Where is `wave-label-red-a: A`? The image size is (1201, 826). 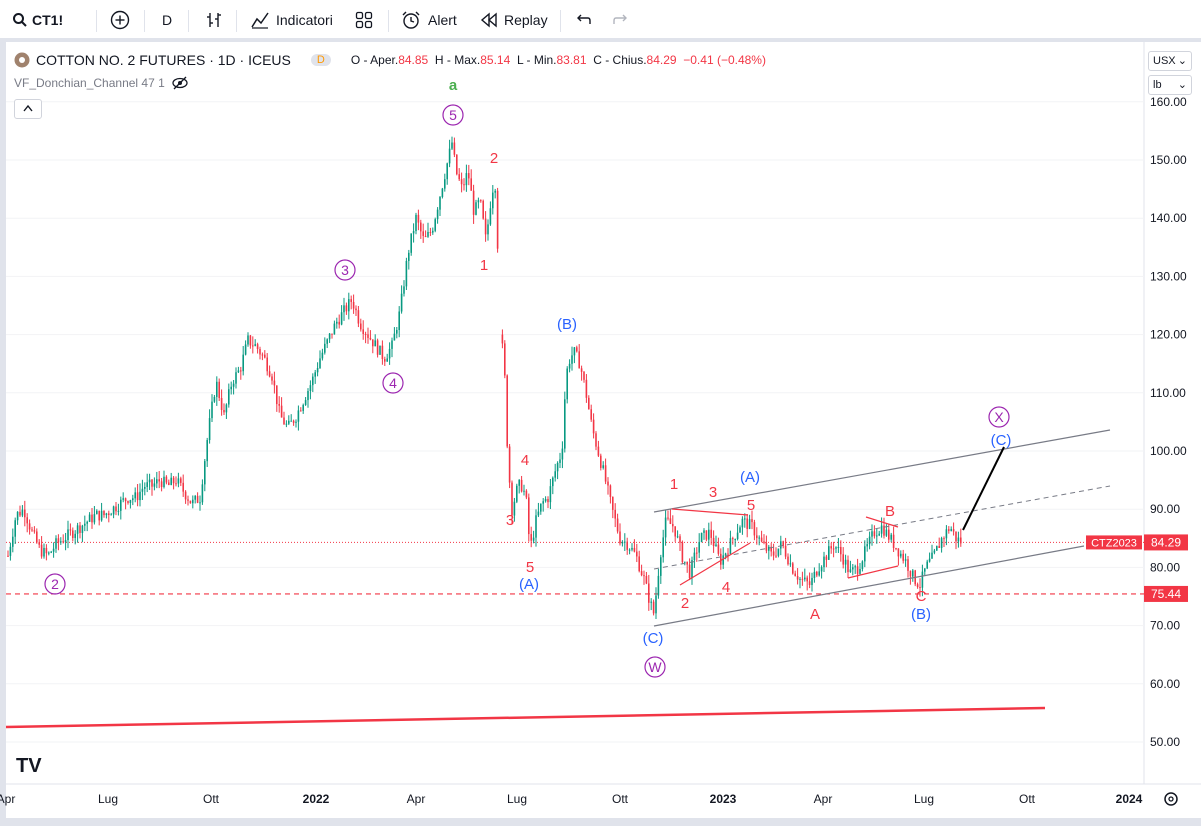 wave-label-red-a: A is located at coordinates (815, 614).